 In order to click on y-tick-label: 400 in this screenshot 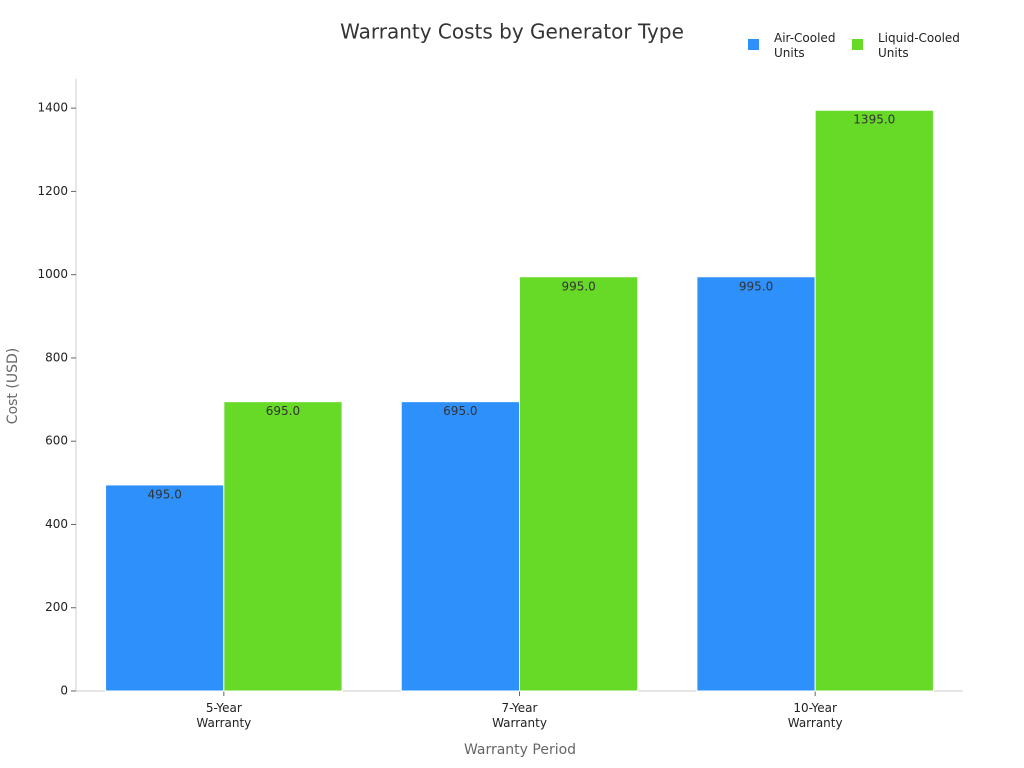, I will do `click(56, 524)`.